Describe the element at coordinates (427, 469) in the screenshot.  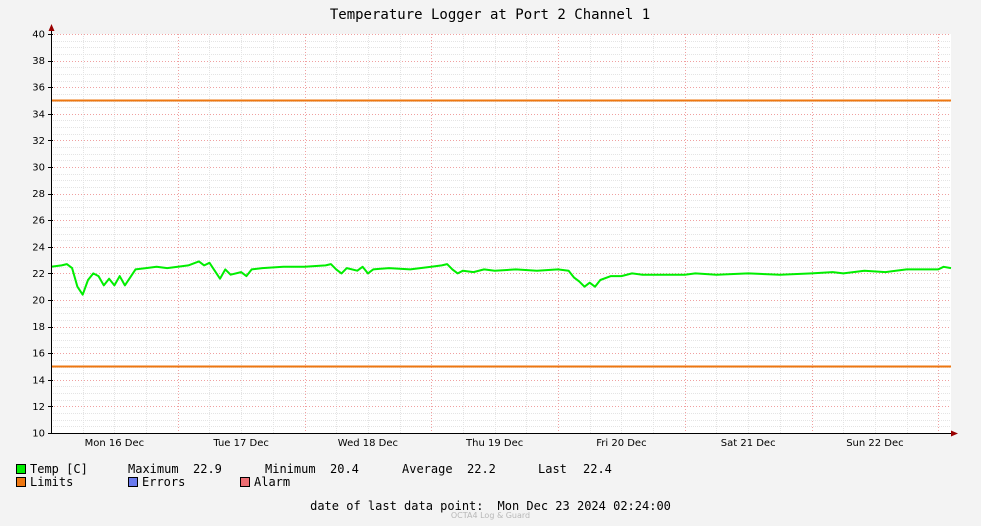
I see `stat-average-label: Average` at that location.